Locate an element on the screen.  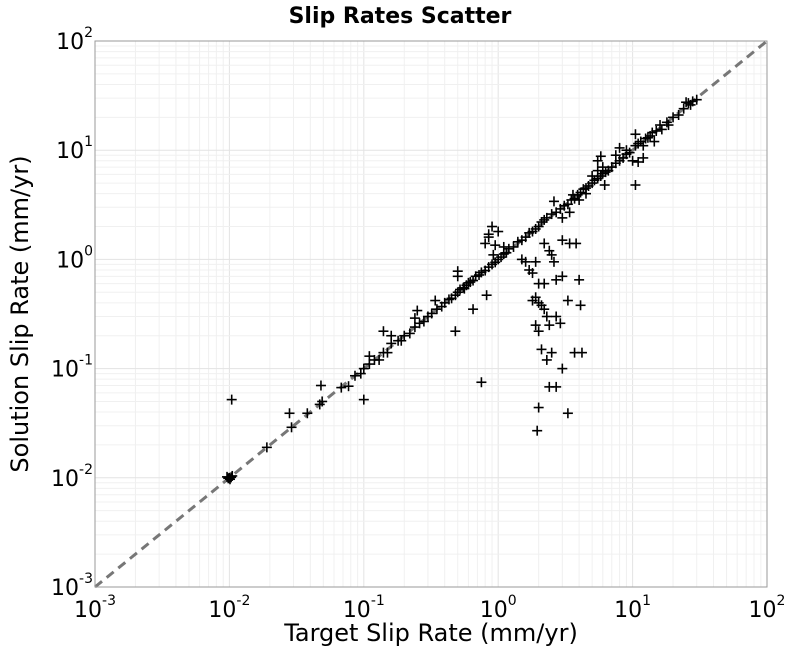
y-tick-label: 10⁻¹ is located at coordinates (72, 368).